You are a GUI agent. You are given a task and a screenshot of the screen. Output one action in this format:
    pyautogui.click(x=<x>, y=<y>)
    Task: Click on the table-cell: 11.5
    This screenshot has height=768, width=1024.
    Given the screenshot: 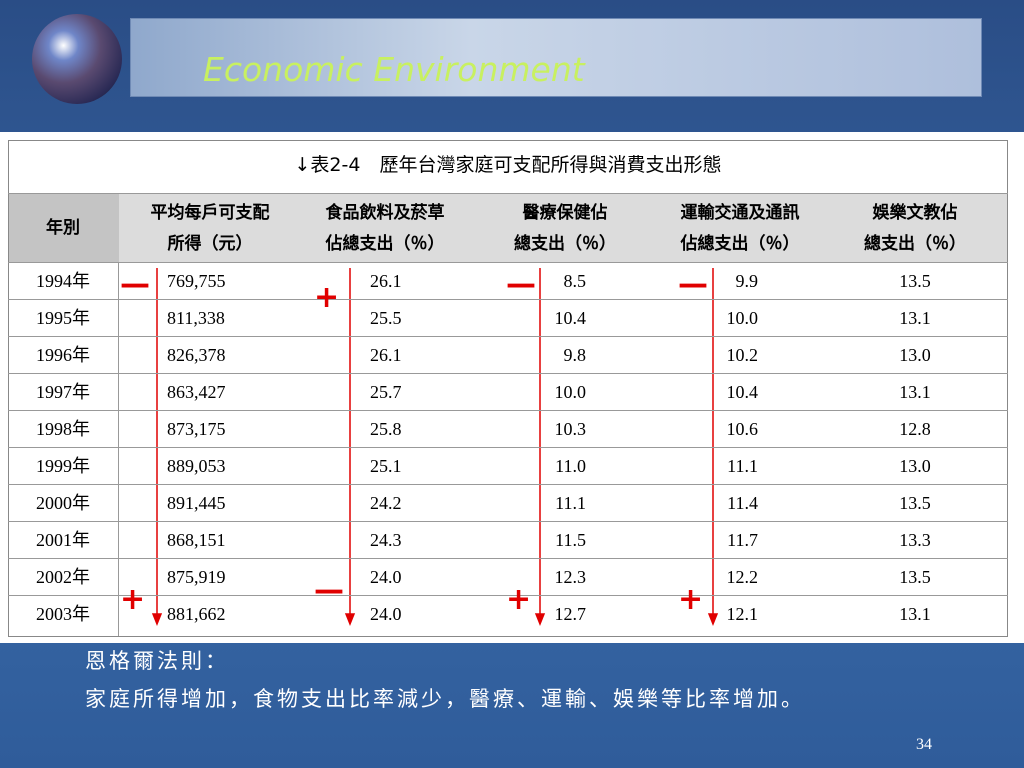 What is the action you would take?
    pyautogui.click(x=570, y=540)
    